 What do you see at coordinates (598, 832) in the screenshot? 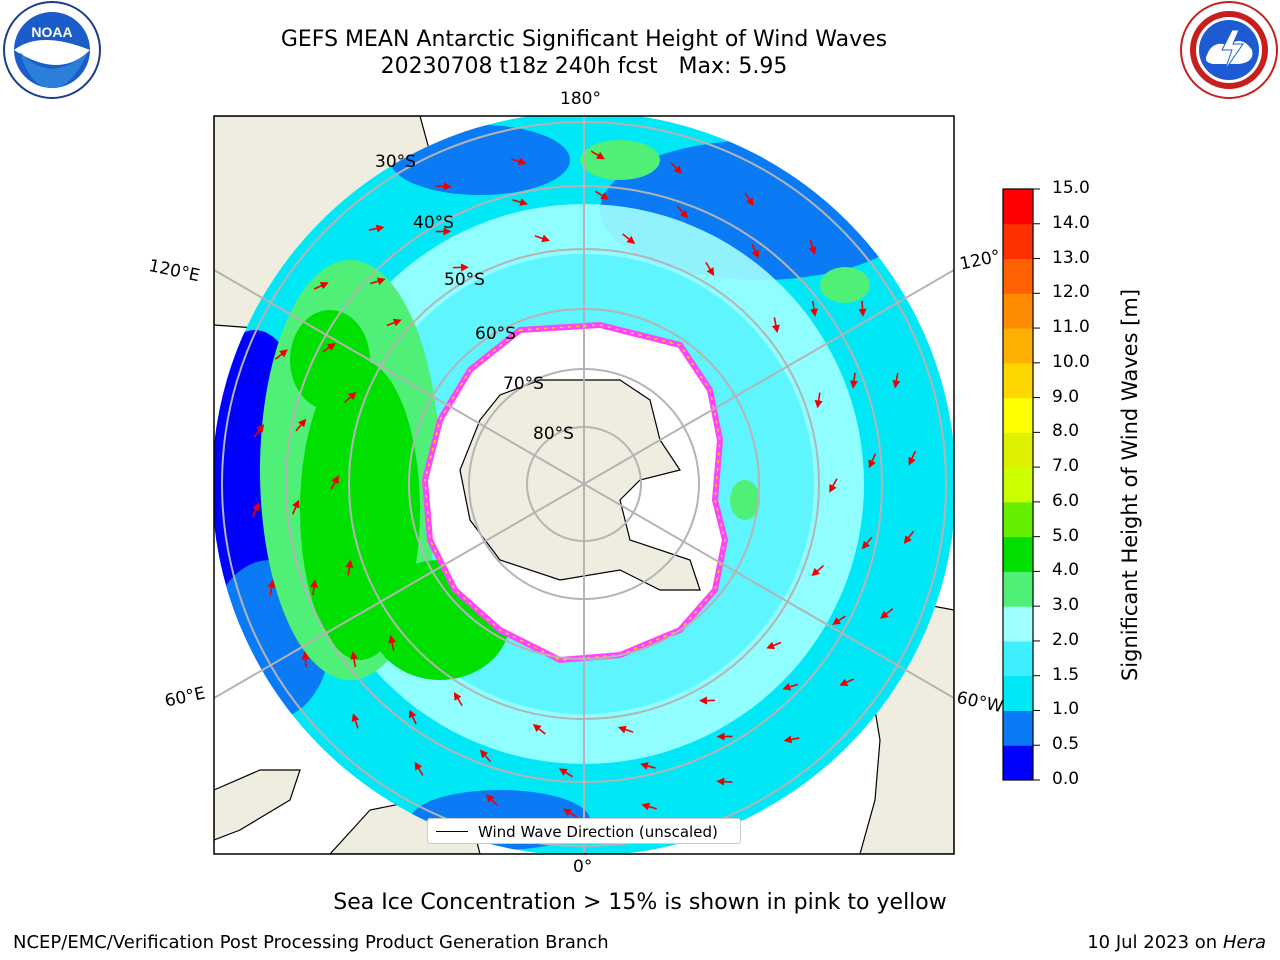
I see `legend-label: Wind Wave Direction (unscaled)` at bounding box center [598, 832].